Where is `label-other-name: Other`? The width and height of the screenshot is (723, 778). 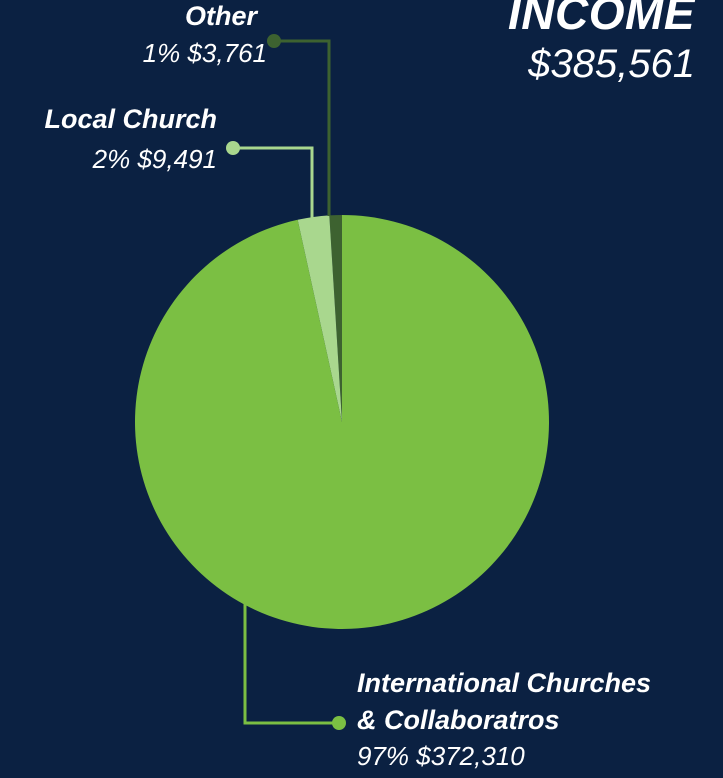
label-other-name: Other is located at coordinates (220, 16).